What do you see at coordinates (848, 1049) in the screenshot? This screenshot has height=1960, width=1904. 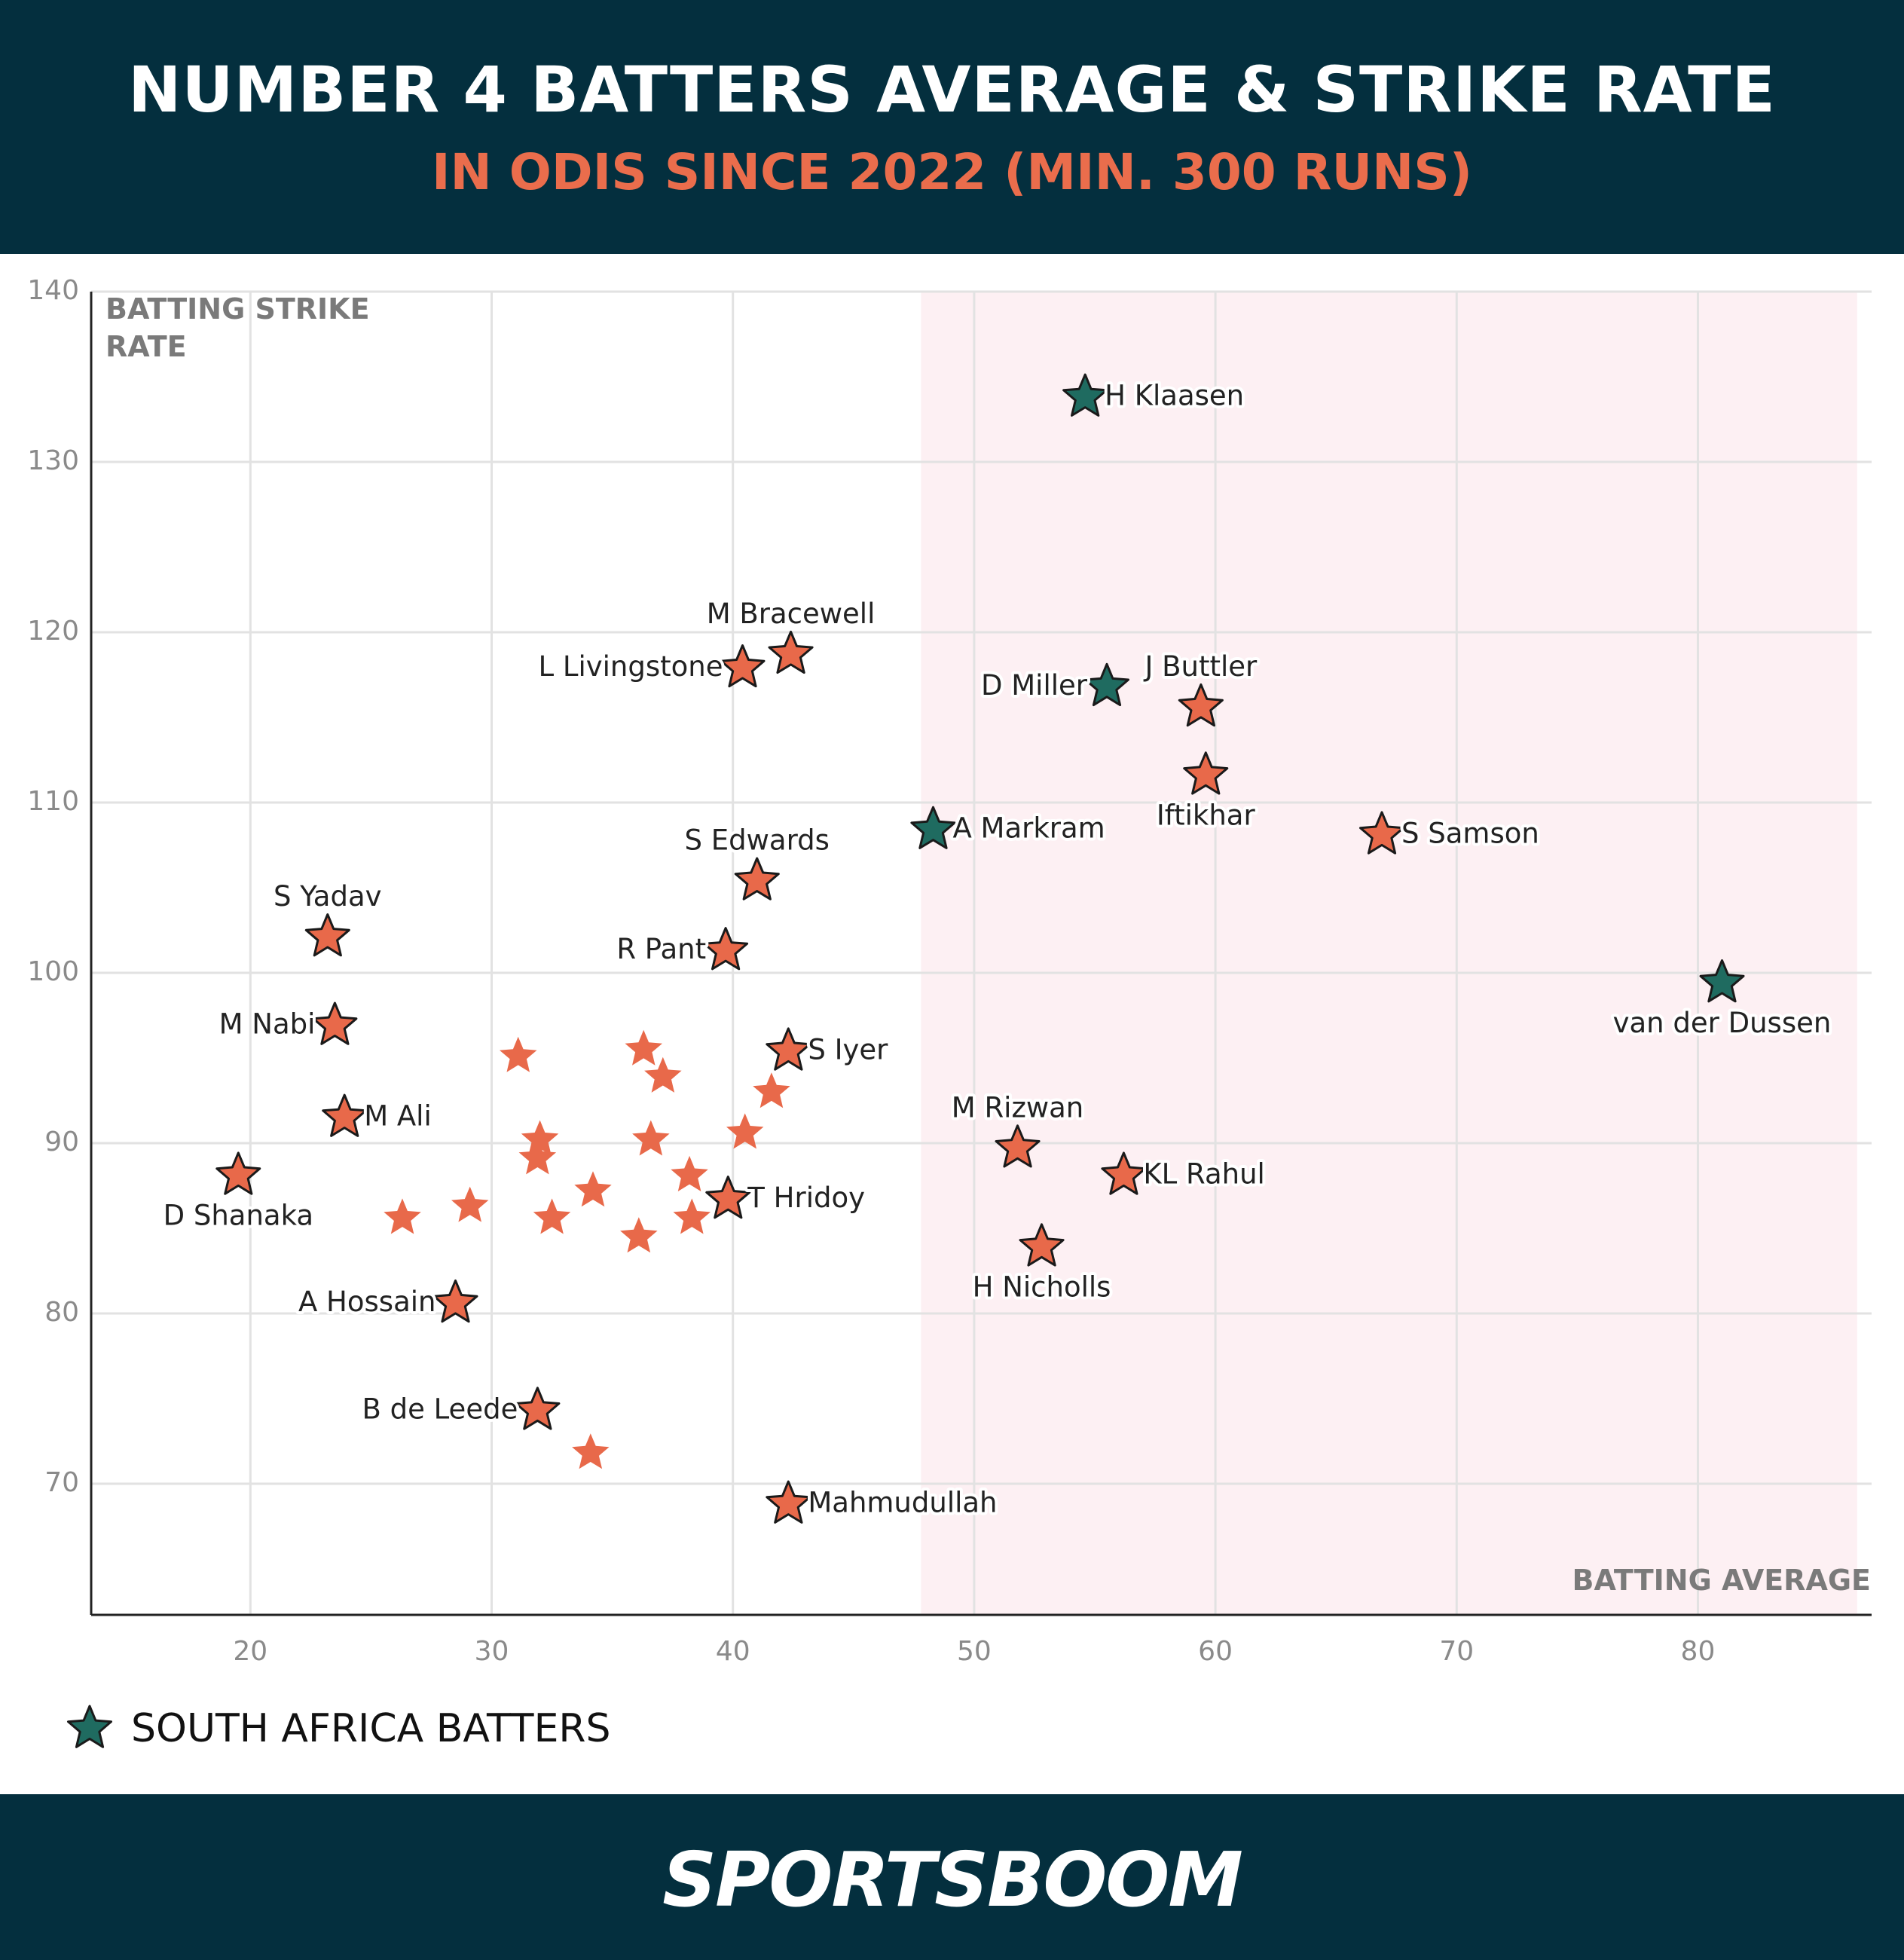 I see `point-label: S Iyer` at bounding box center [848, 1049].